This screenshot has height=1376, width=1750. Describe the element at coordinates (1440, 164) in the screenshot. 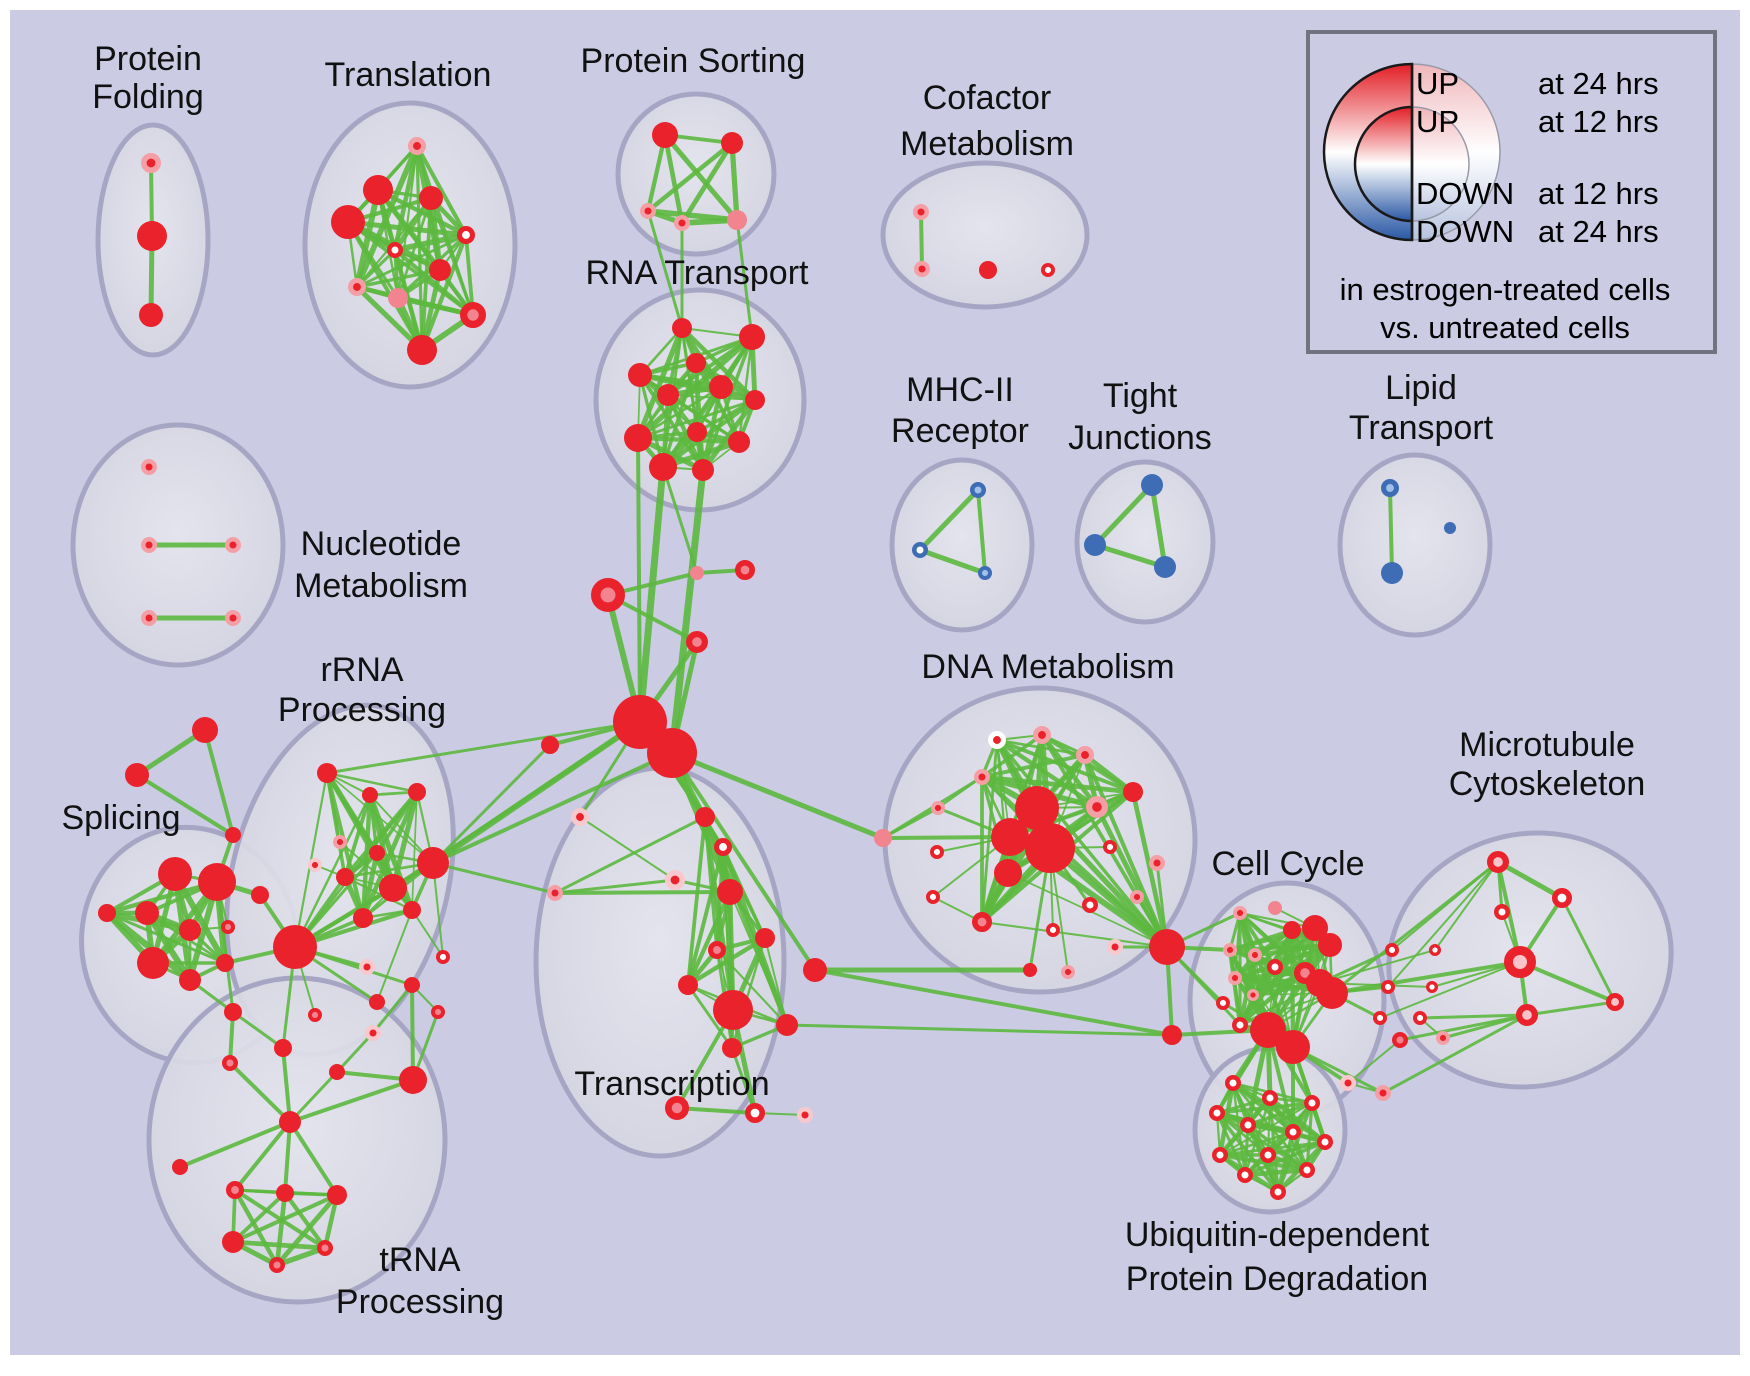

I see `legend-circle-right` at that location.